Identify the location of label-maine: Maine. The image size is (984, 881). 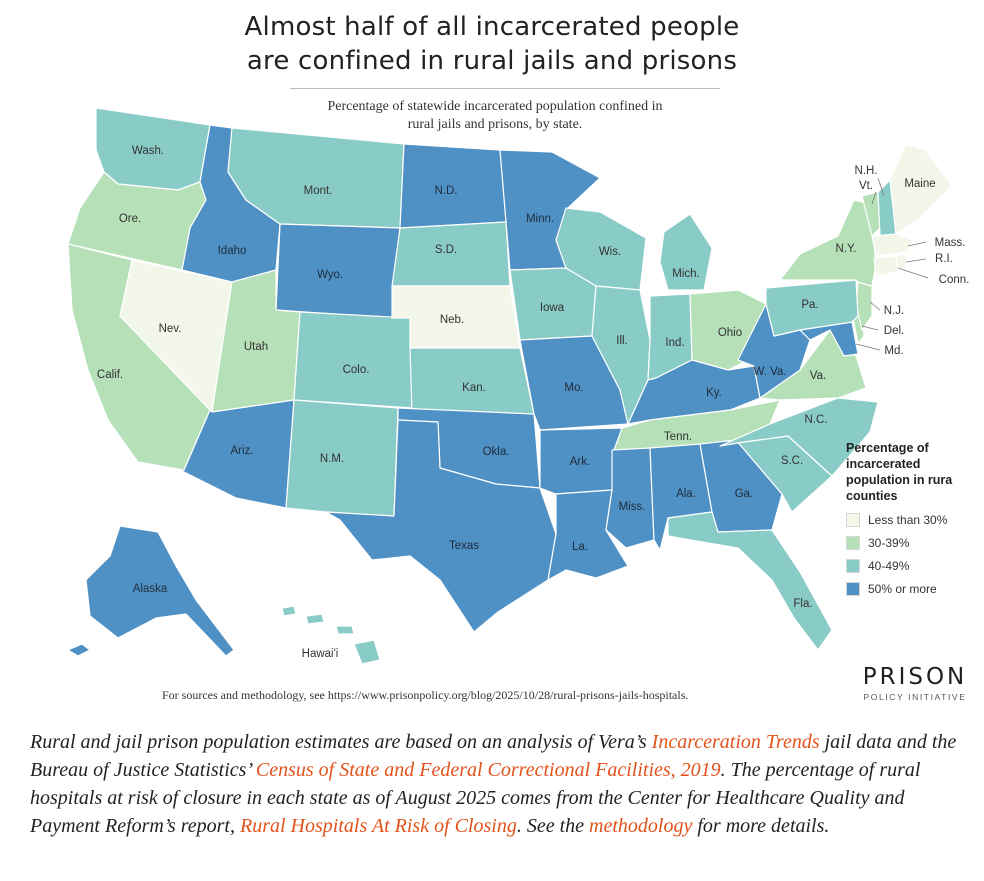
(919, 184).